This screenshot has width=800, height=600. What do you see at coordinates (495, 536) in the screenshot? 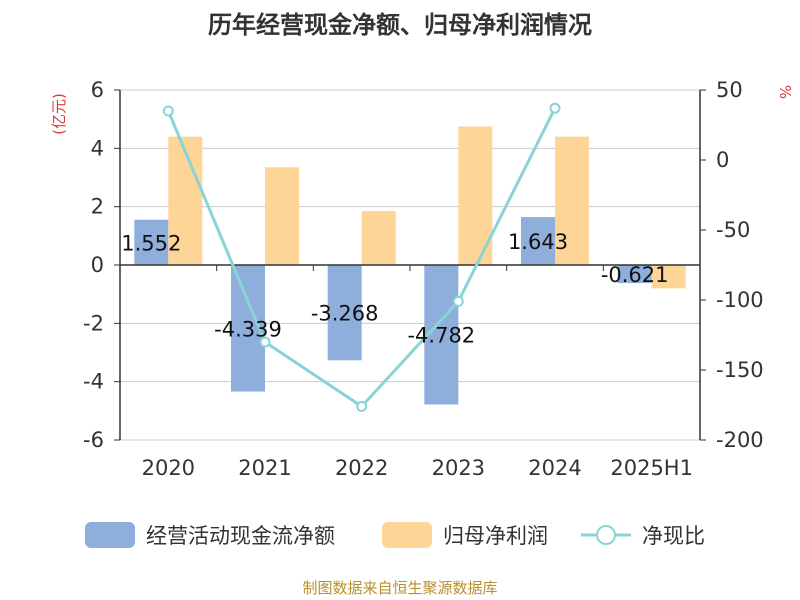
I see `legend-label: 归母净利润` at bounding box center [495, 536].